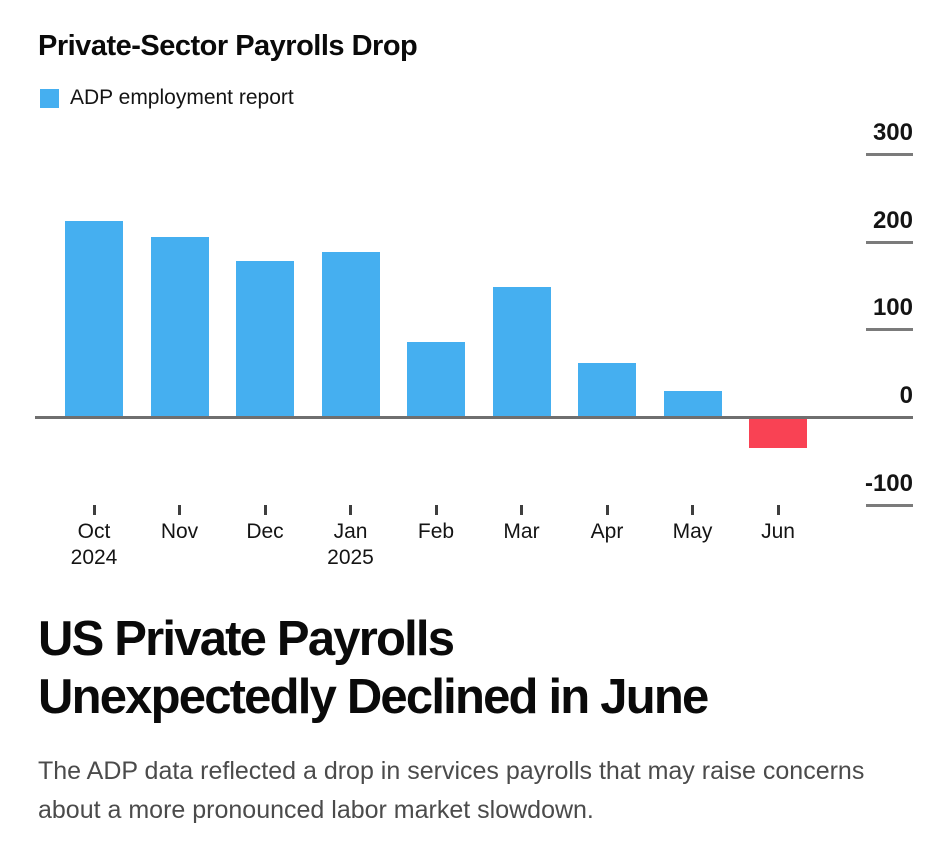 The image size is (950, 865). Describe the element at coordinates (474, 417) in the screenshot. I see `zero-axis-line` at that location.